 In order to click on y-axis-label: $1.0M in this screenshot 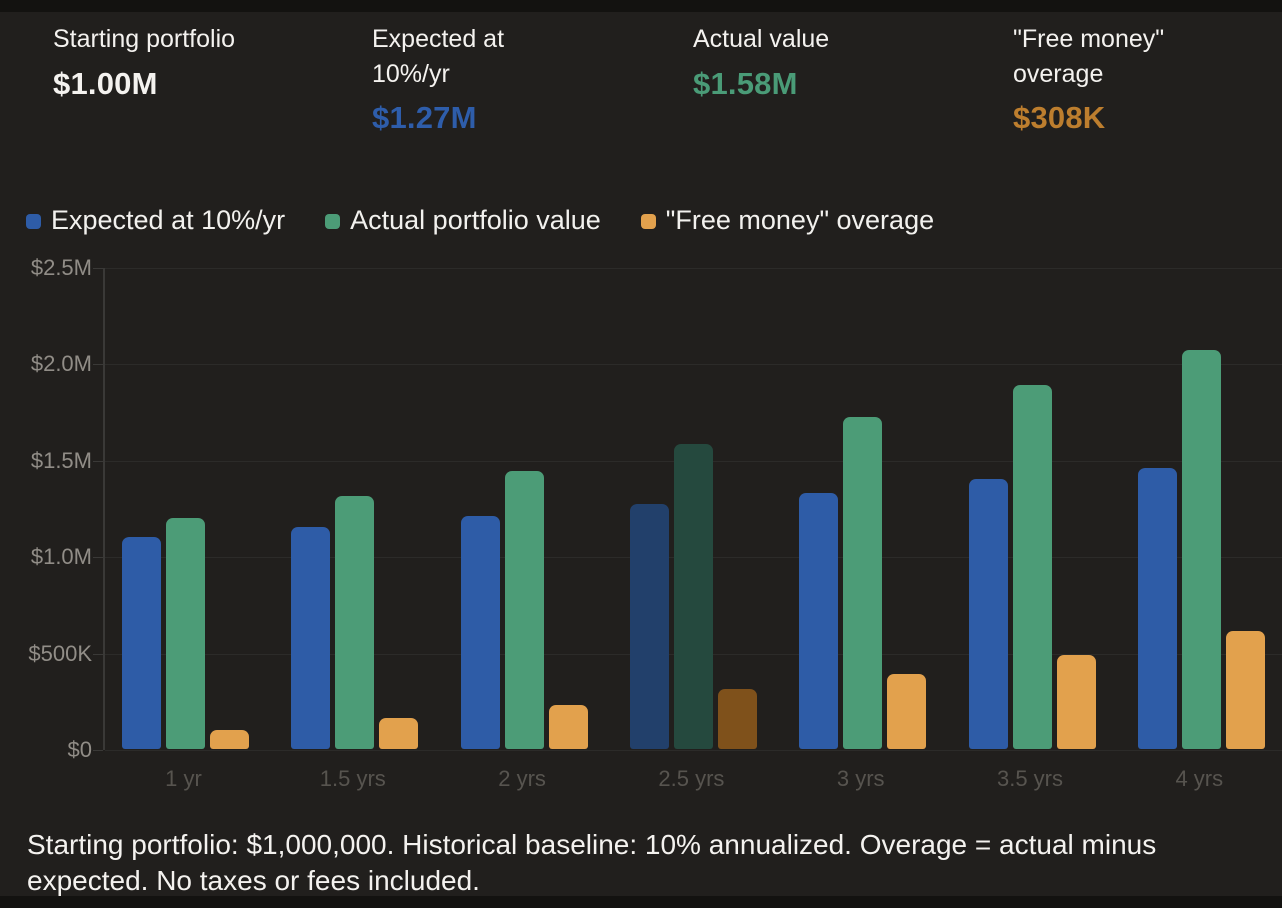, I will do `click(61, 557)`.